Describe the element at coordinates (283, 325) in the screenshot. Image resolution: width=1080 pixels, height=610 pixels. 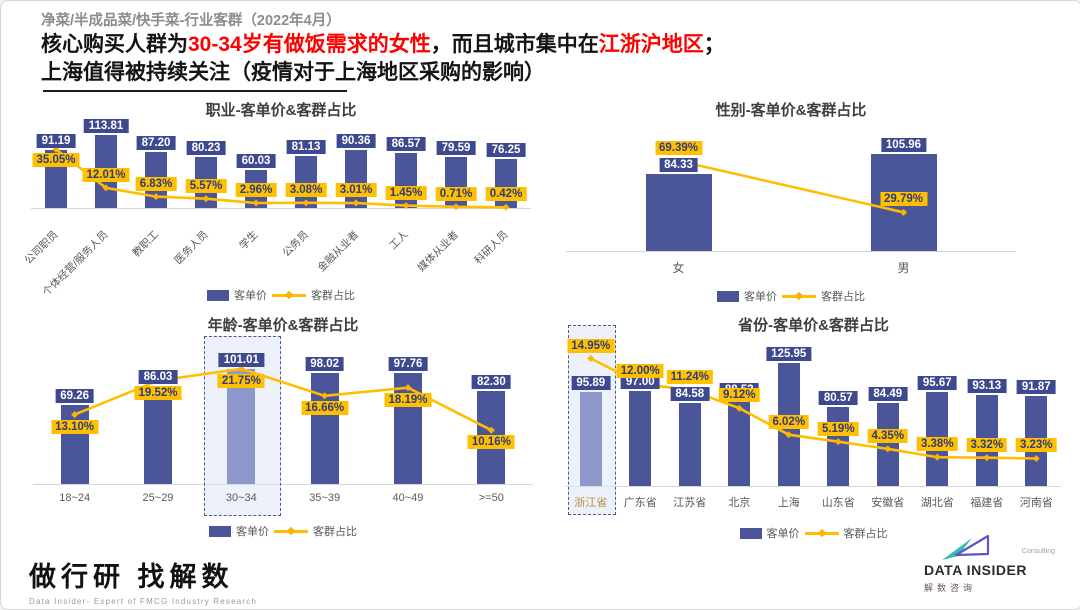
I see `chart-title: 年龄-客单价&客群占比` at that location.